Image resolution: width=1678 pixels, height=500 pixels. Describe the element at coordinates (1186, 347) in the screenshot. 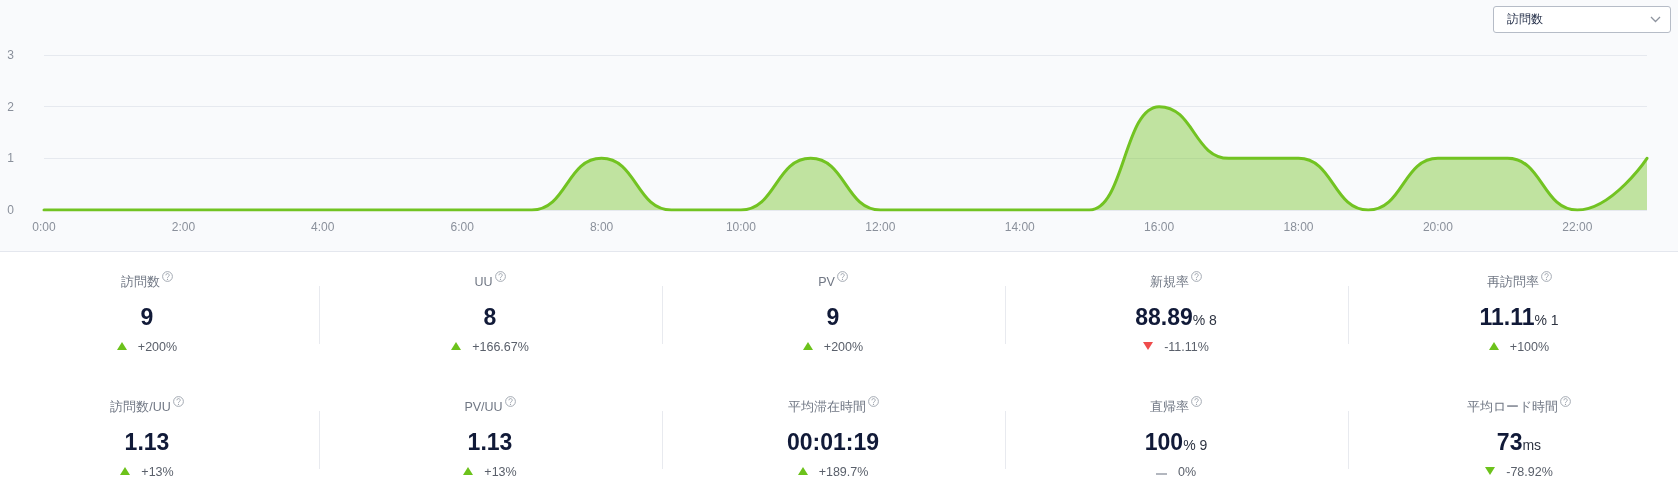

I see `text: -11.11%` at that location.